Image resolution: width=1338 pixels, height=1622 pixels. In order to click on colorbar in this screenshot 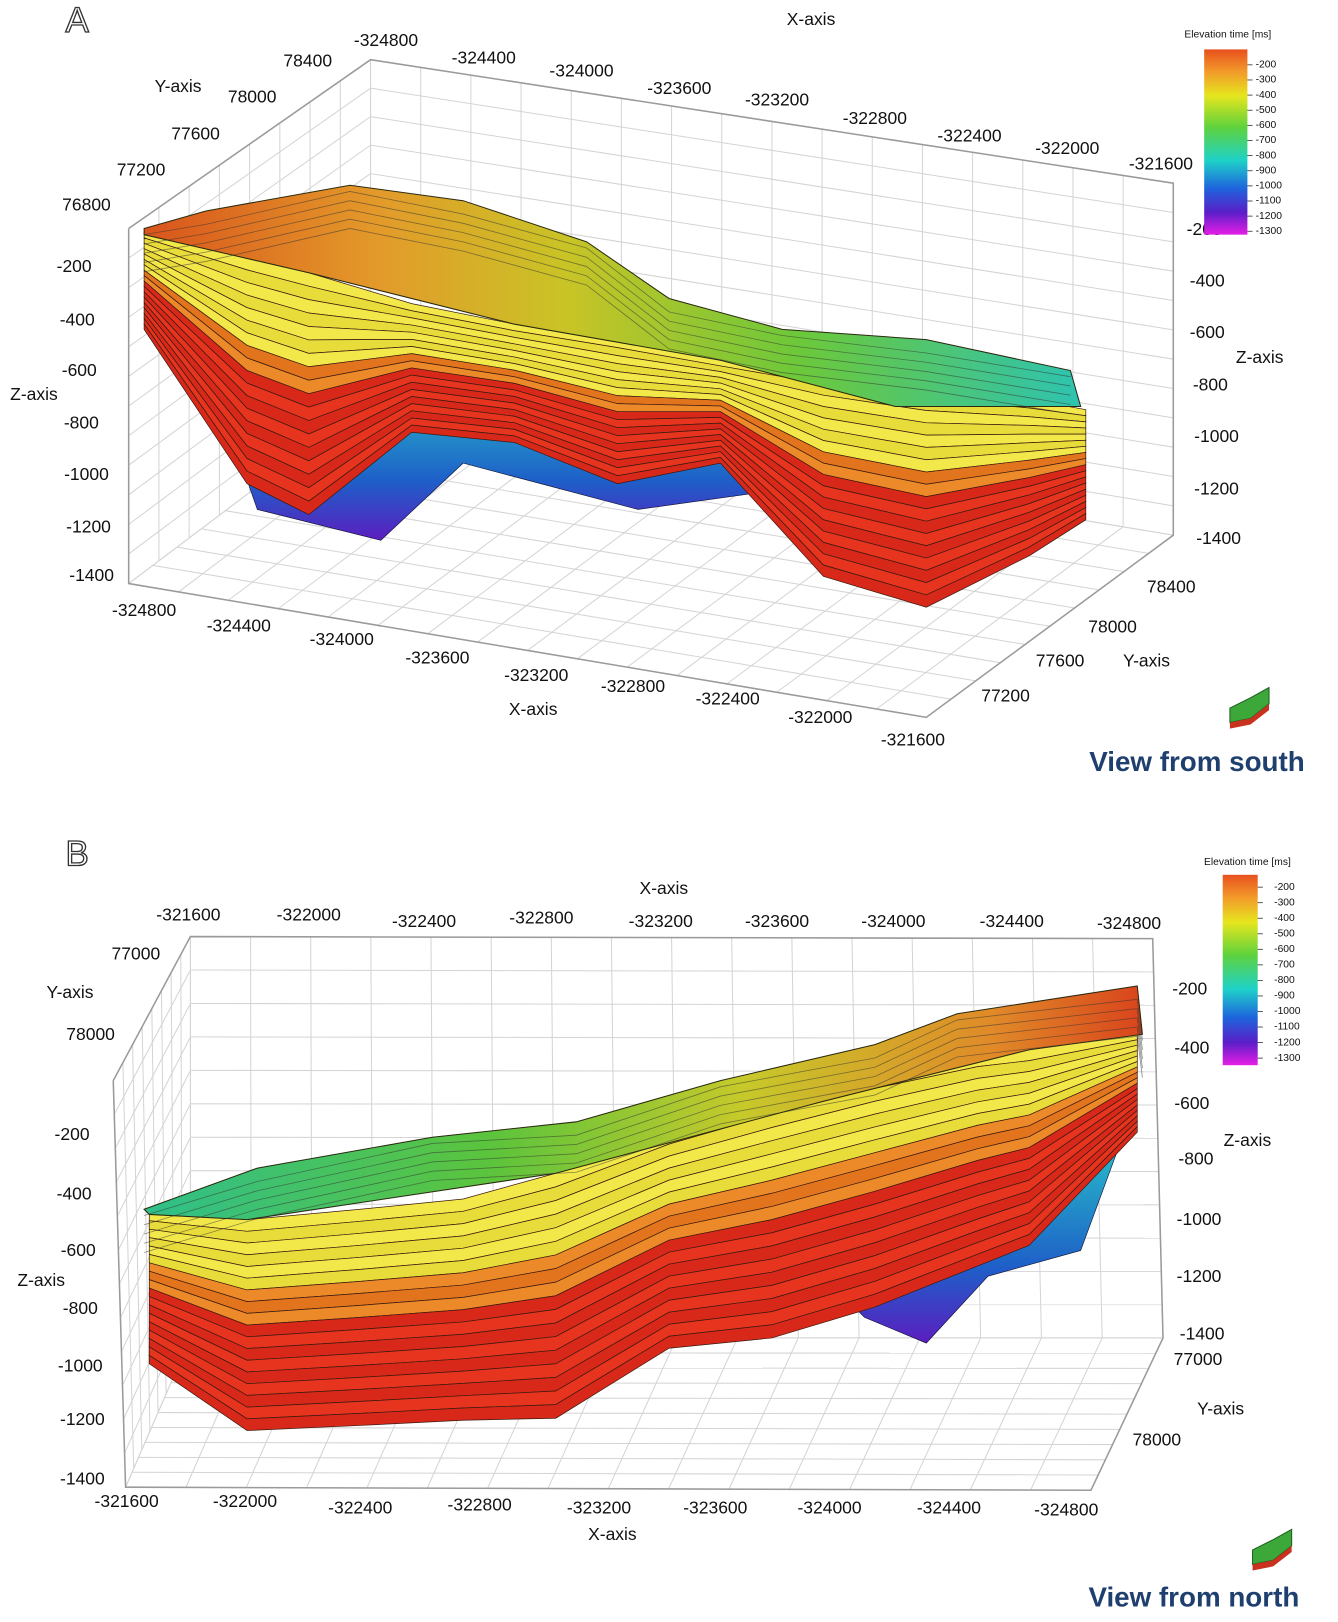, I will do `click(1240, 970)`.